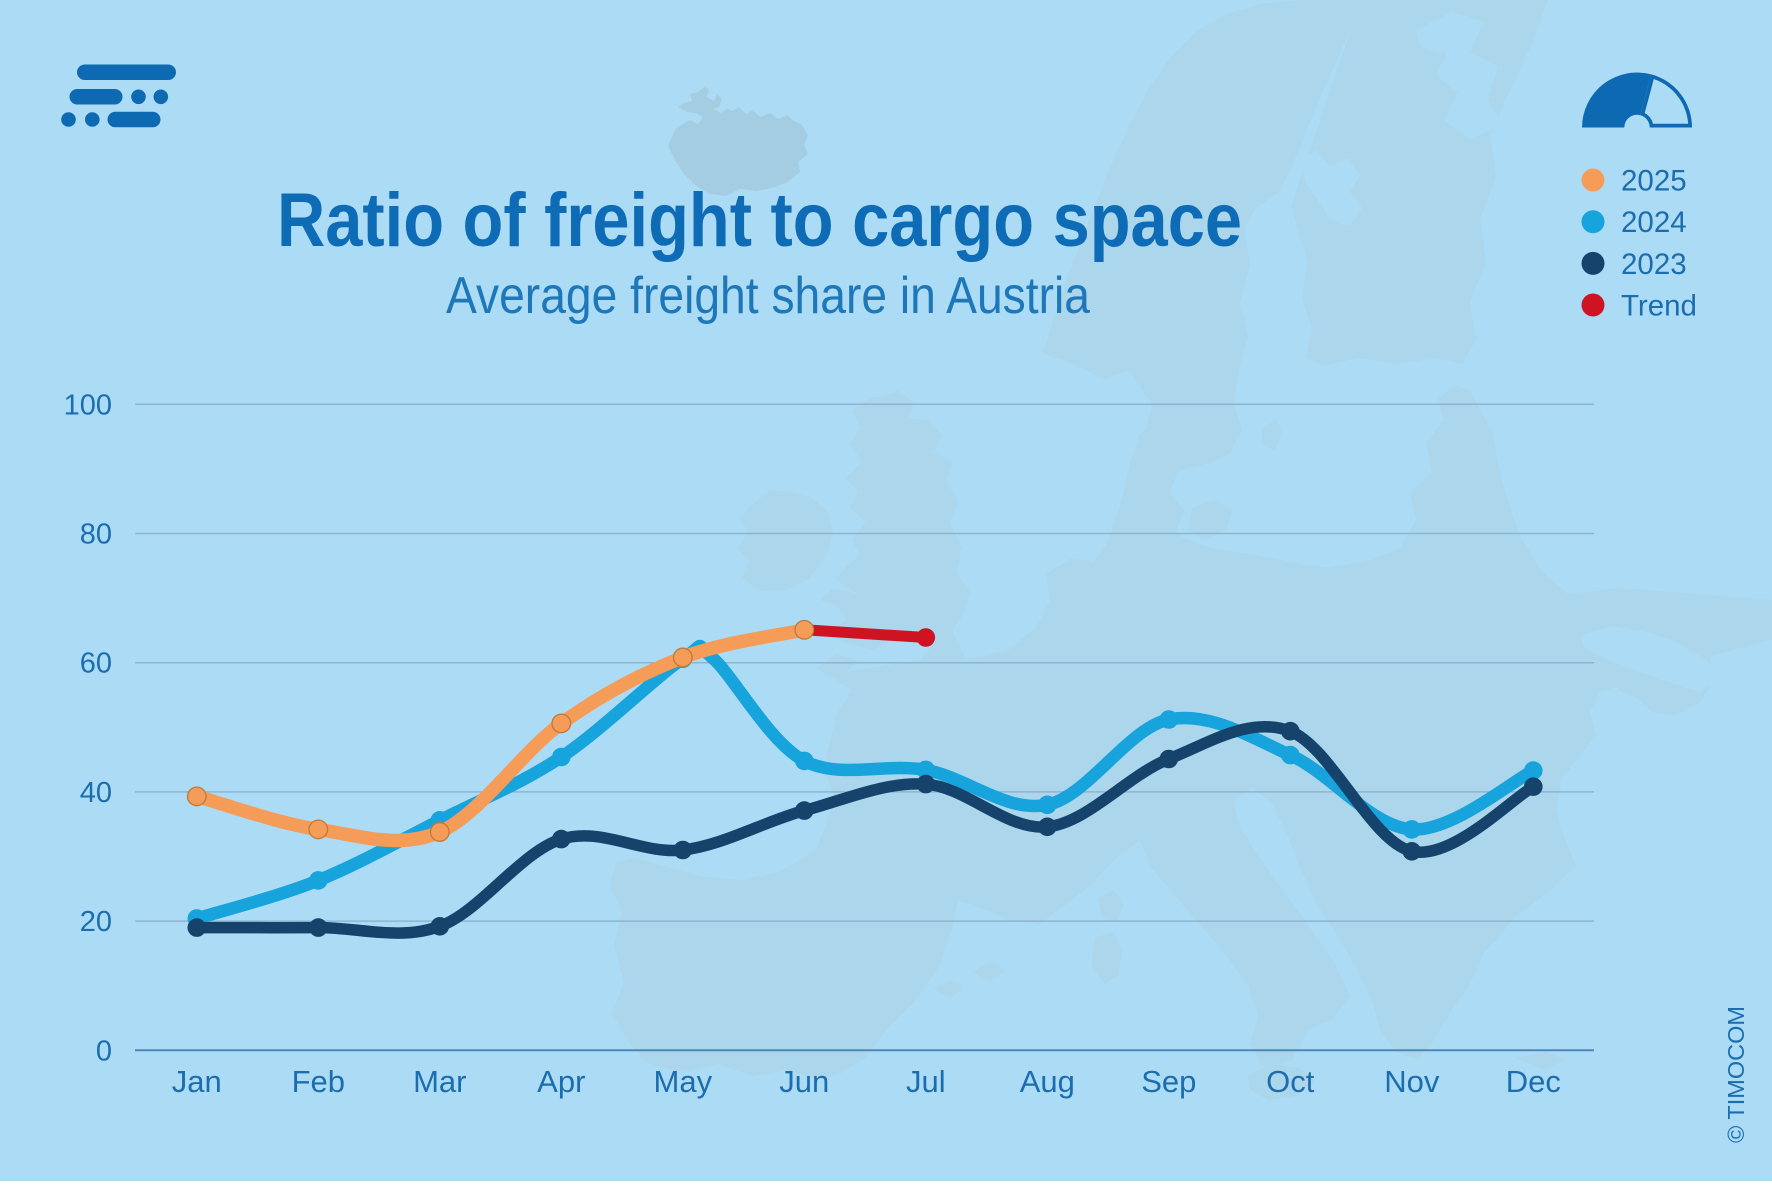 The height and width of the screenshot is (1186, 1772). What do you see at coordinates (561, 1081) in the screenshot?
I see `svg-text: Apr` at bounding box center [561, 1081].